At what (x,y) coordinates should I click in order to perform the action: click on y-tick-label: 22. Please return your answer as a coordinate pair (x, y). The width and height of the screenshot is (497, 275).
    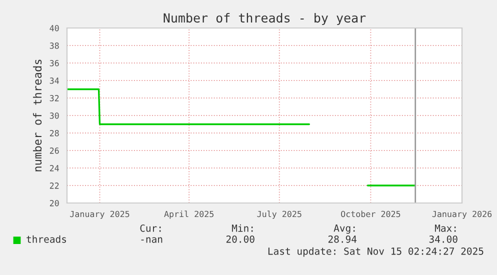
    Looking at the image, I should click on (54, 185).